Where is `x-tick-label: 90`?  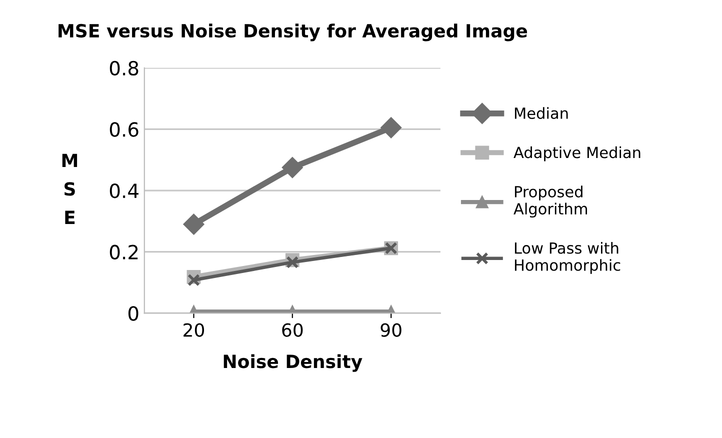 x-tick-label: 90 is located at coordinates (391, 330).